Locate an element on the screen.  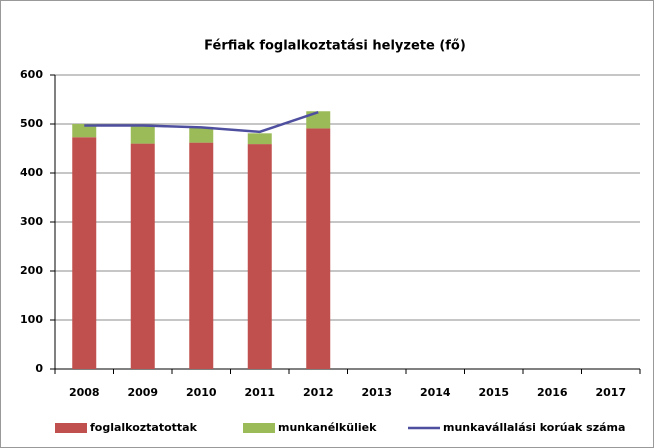
y-tick-label: 100 is located at coordinates (31, 319).